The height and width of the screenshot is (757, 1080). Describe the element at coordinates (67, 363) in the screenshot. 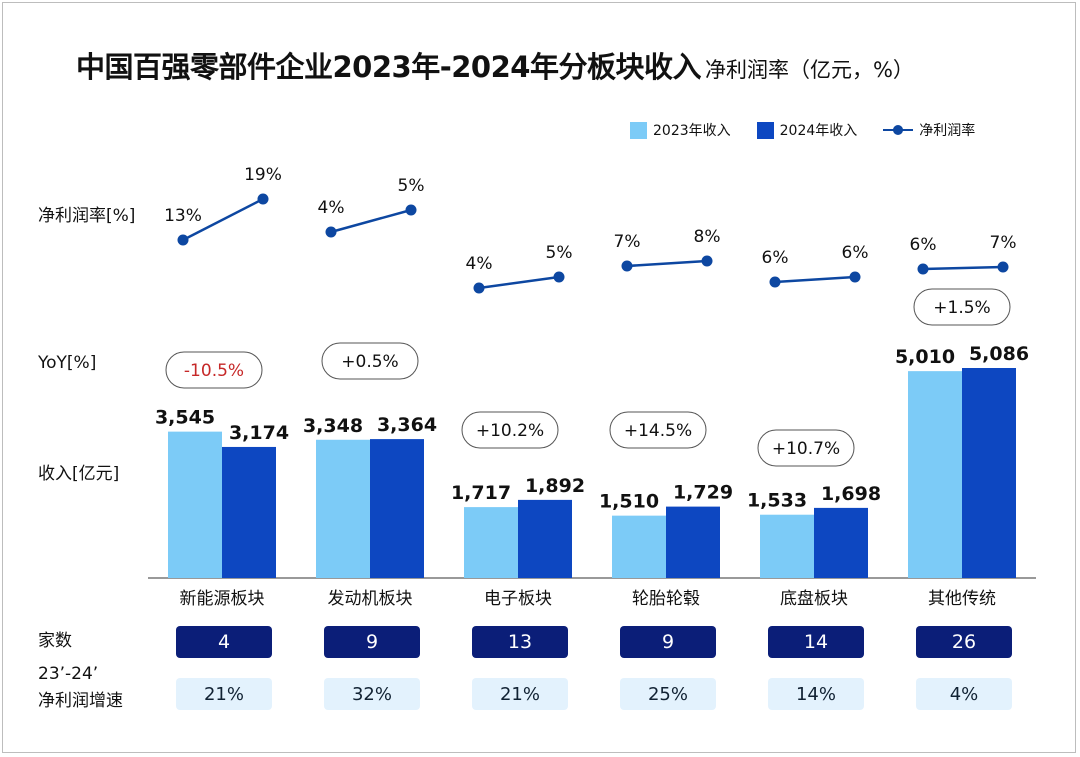

I see `row-label-yoy: YoY[%]` at that location.